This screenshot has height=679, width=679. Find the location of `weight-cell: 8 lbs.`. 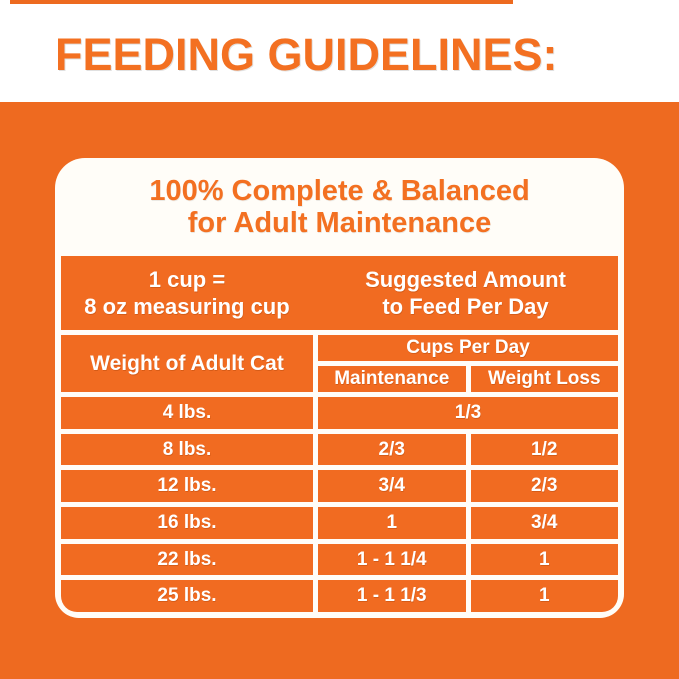

weight-cell: 8 lbs. is located at coordinates (187, 449).